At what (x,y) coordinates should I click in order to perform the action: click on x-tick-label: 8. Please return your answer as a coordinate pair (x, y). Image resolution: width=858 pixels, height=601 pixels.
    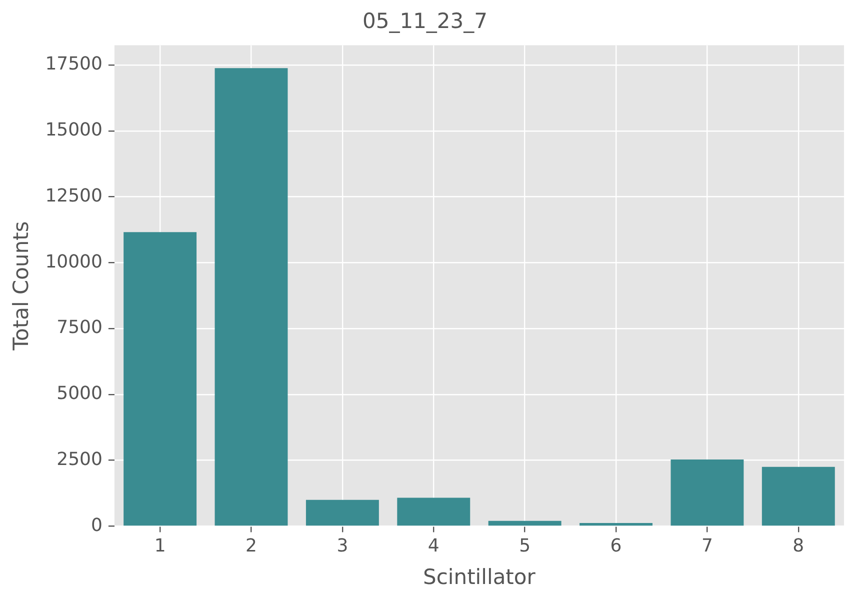
    Looking at the image, I should click on (798, 546).